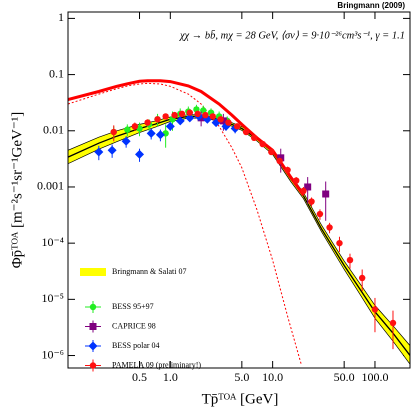  I want to click on x-tick-label: 0.5, so click(139, 377).